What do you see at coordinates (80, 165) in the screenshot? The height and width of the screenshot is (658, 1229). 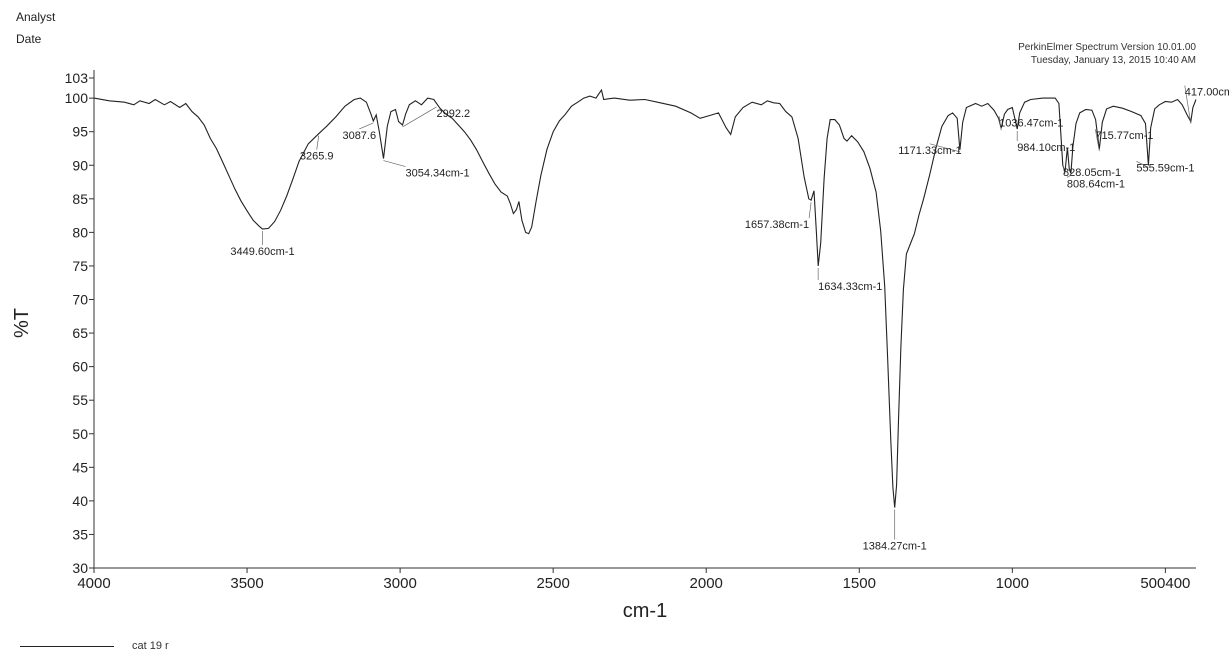 I see `y-tick-label: 90` at bounding box center [80, 165].